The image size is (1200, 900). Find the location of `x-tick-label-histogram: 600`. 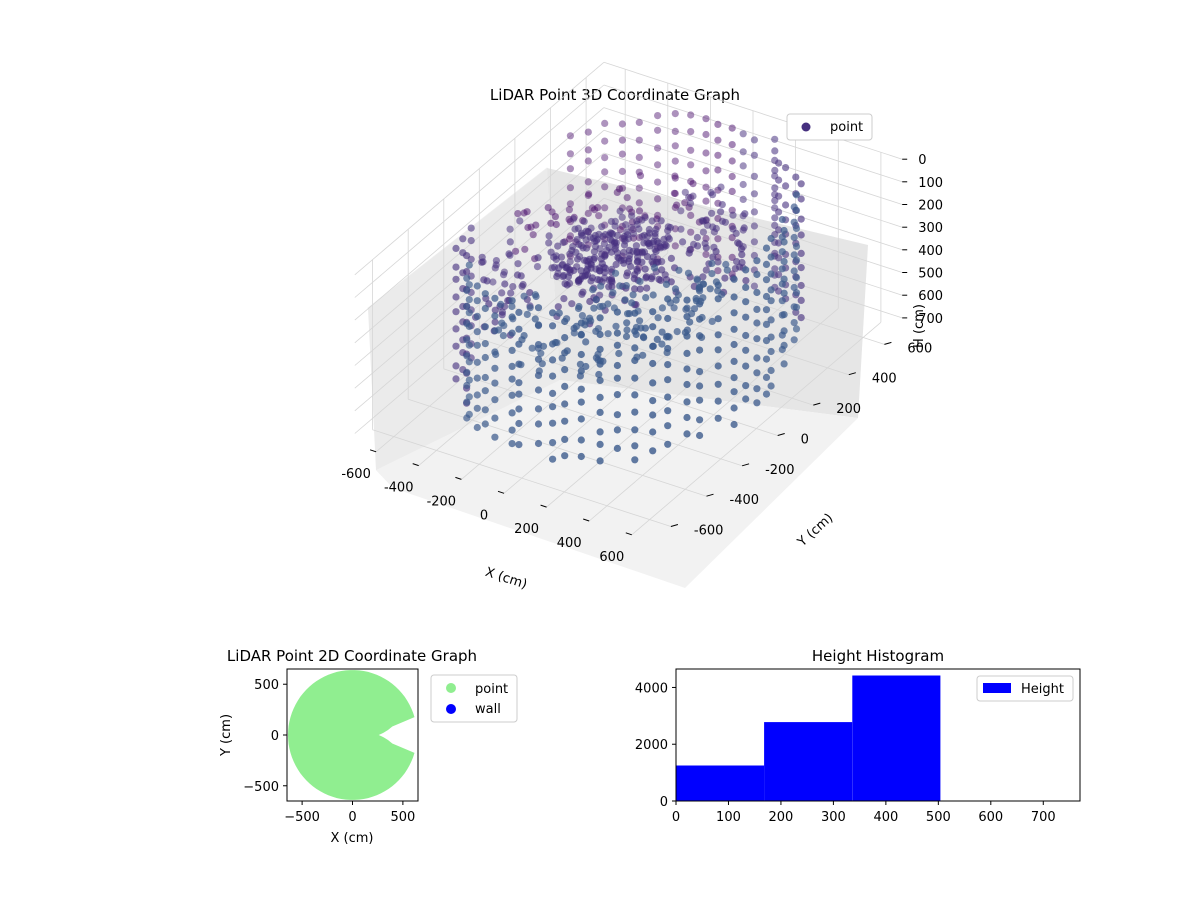

x-tick-label-histogram: 600 is located at coordinates (990, 817).